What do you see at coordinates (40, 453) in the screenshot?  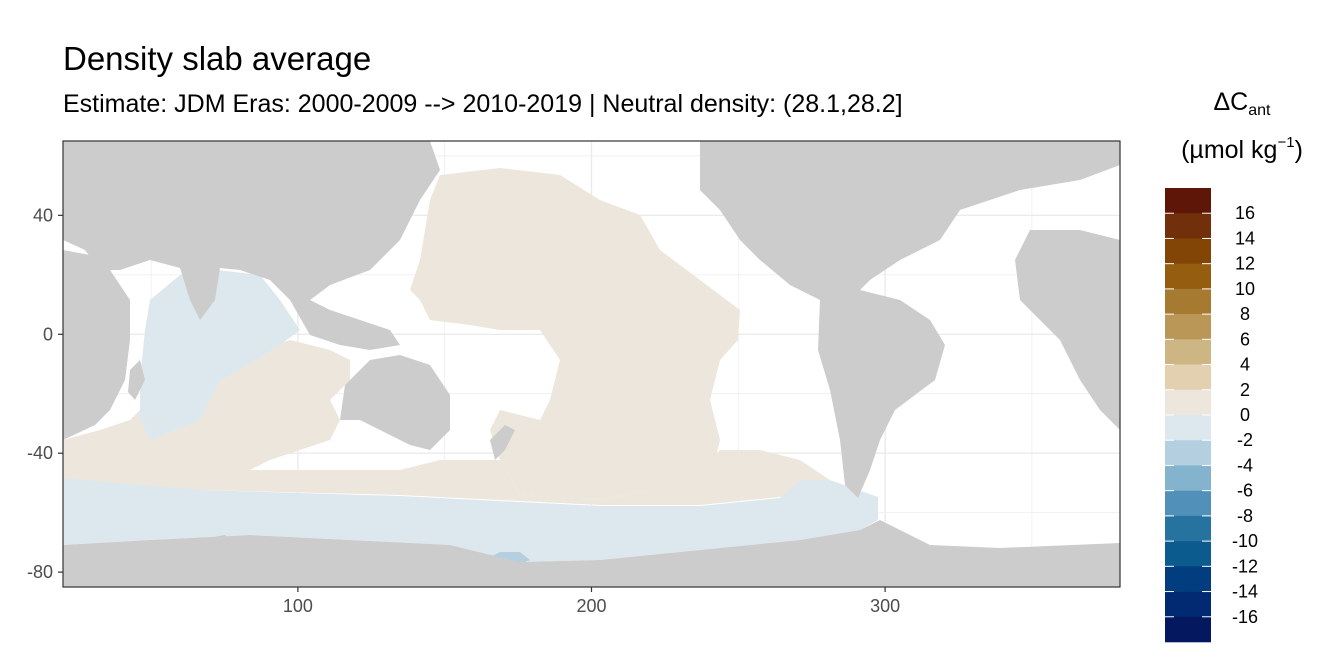 I see `y-tick-label: -40` at bounding box center [40, 453].